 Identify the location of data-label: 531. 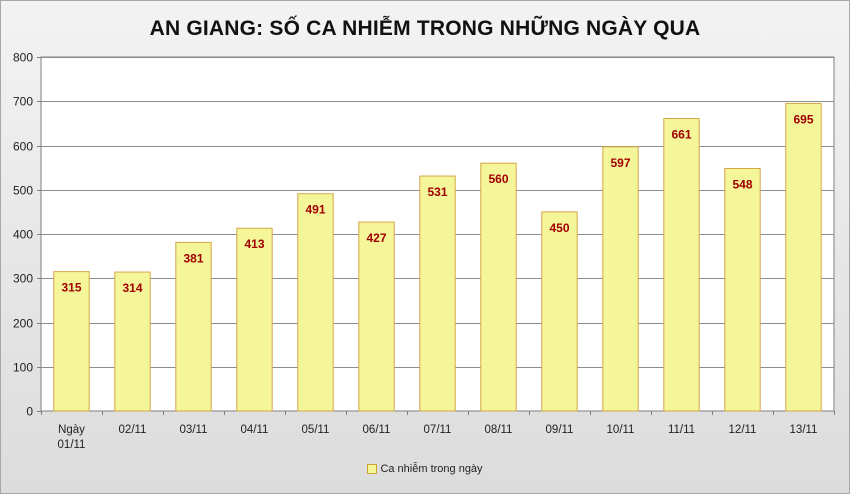
(437, 192).